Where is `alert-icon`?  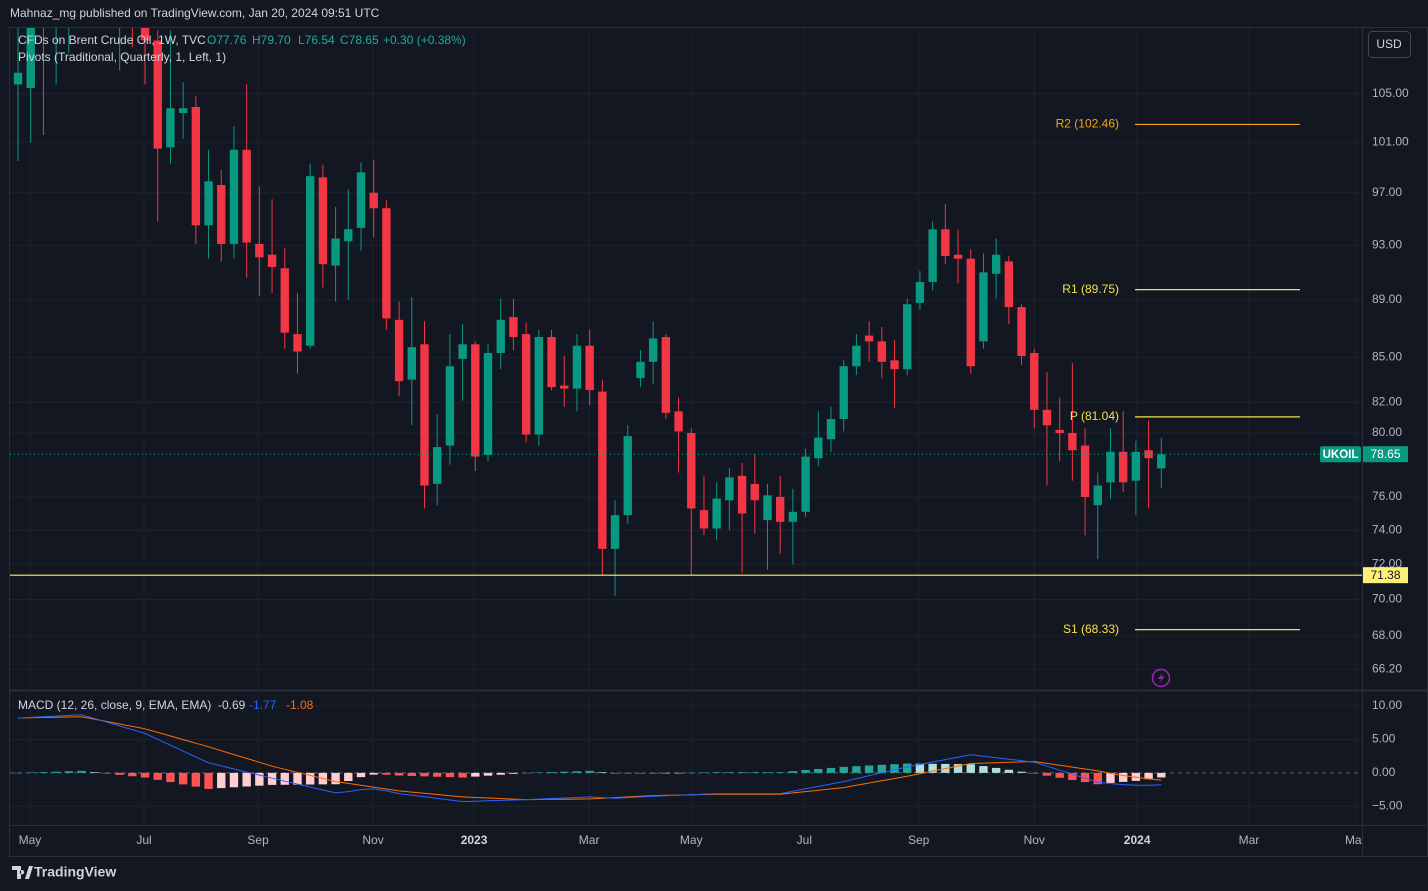 alert-icon is located at coordinates (1161, 678).